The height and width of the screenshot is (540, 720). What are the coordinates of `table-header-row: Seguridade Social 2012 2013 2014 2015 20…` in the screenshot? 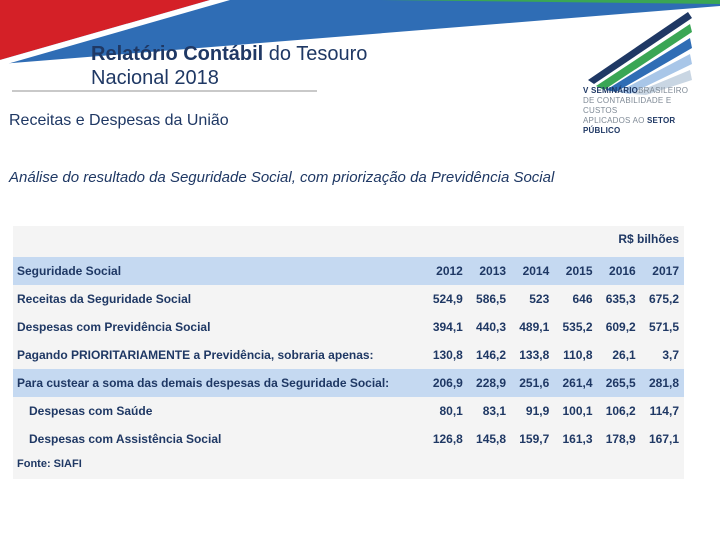 It's located at (348, 271).